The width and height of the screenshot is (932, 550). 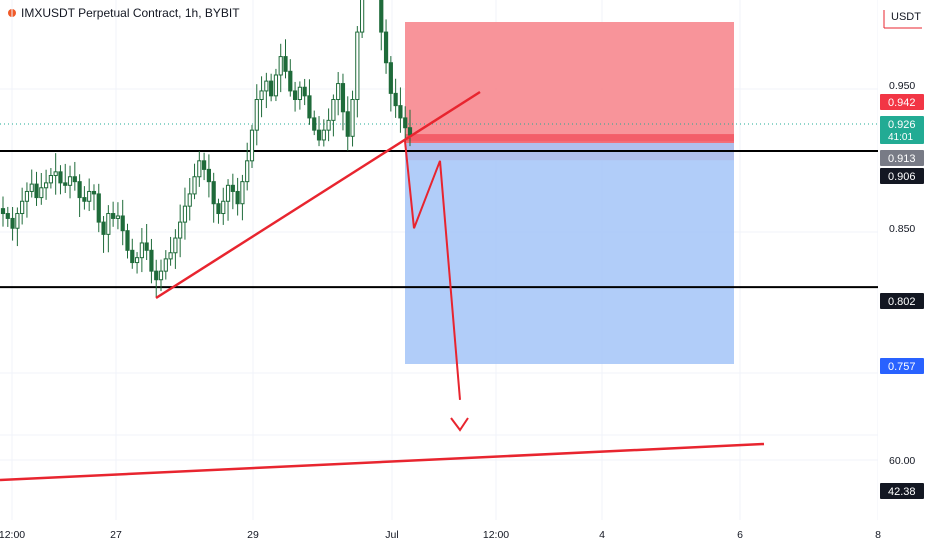 What do you see at coordinates (466, 535) in the screenshot?
I see `time-axis-bg` at bounding box center [466, 535].